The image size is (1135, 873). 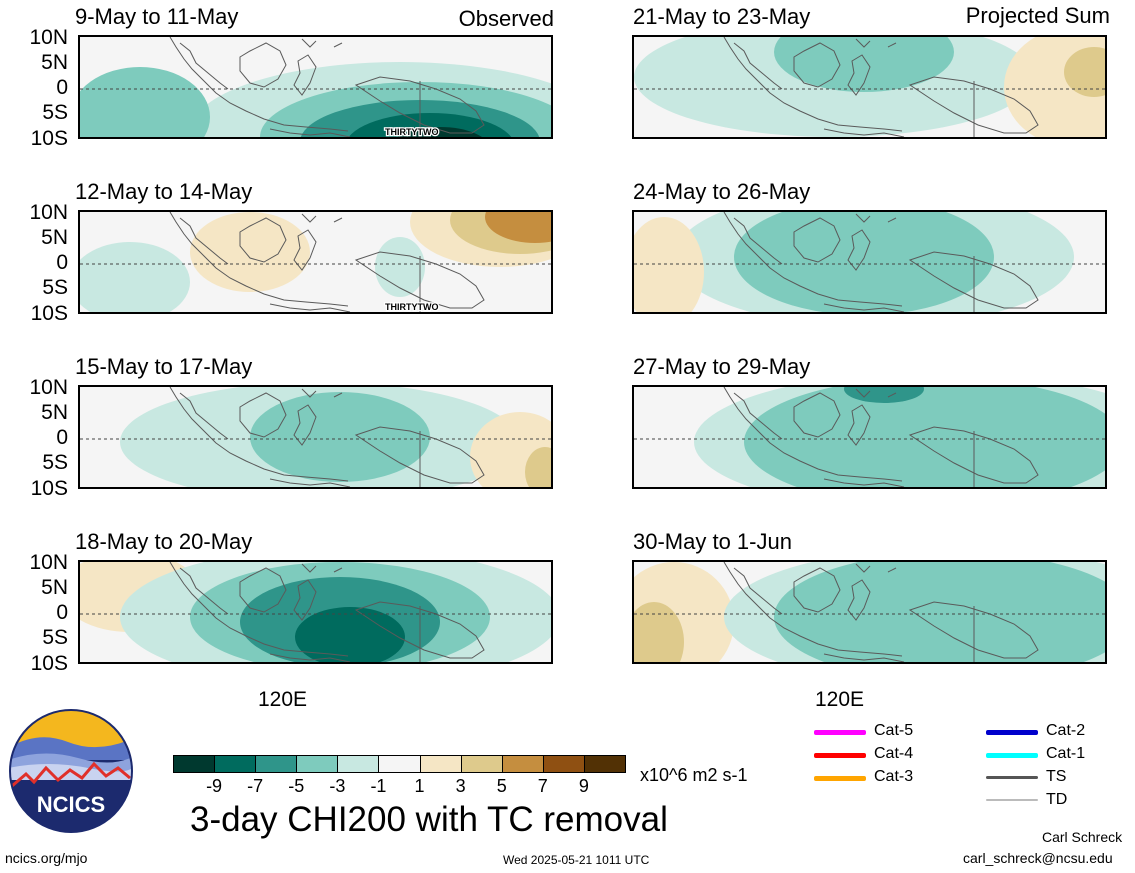 I want to click on colorbar-tick: -9, so click(x=214, y=786).